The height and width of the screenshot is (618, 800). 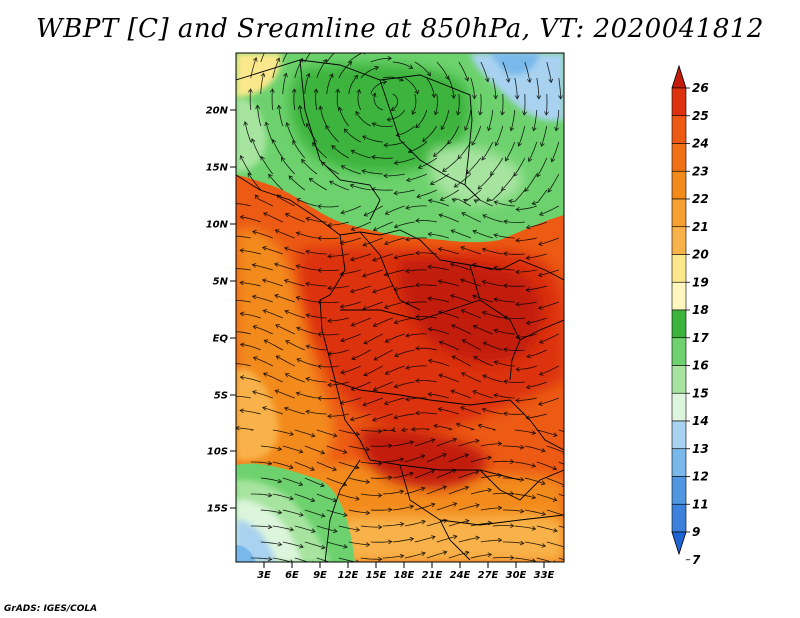 I want to click on colorbar-label: 21, so click(x=700, y=227).